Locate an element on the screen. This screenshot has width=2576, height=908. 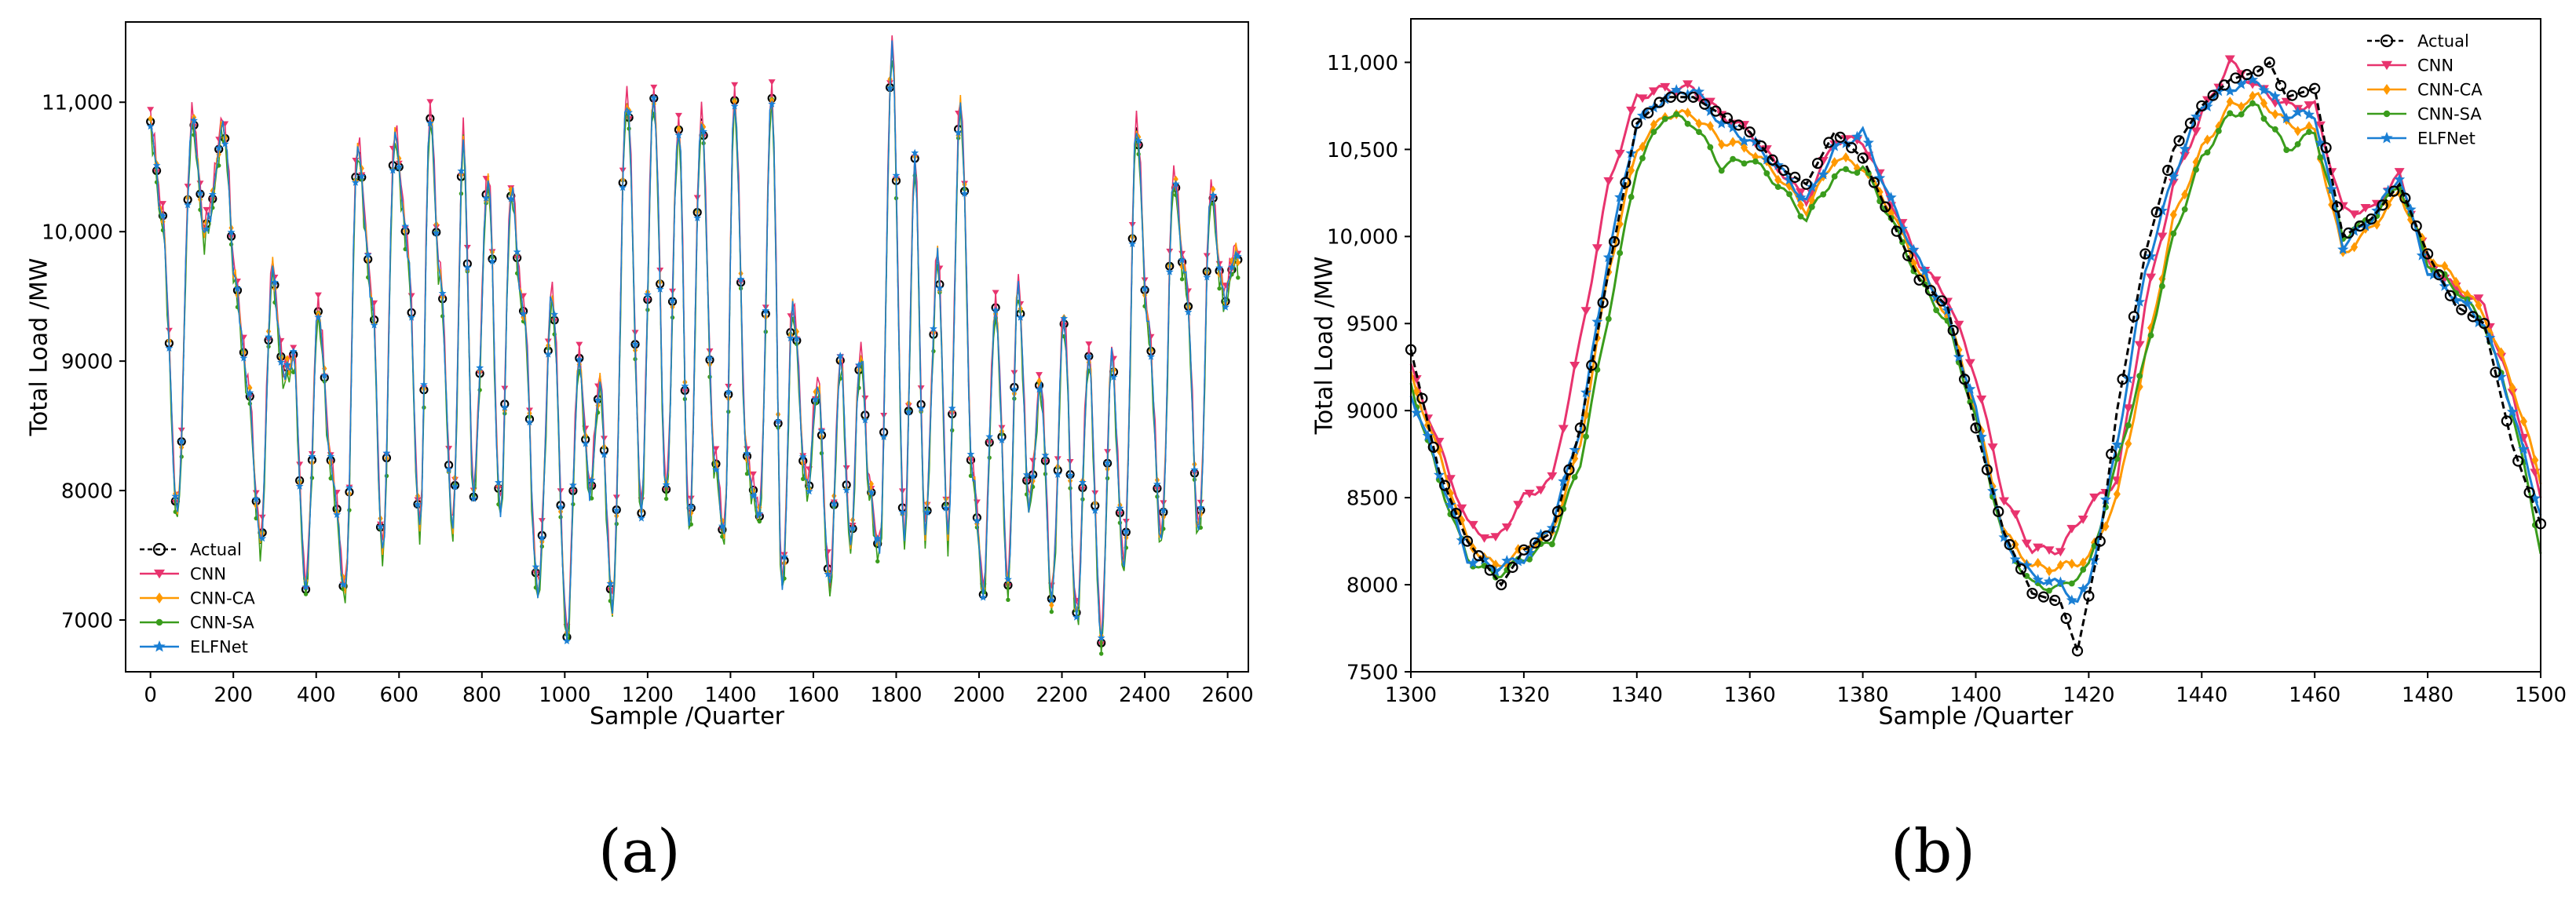
x-tick-label: 1380 is located at coordinates (1863, 696).